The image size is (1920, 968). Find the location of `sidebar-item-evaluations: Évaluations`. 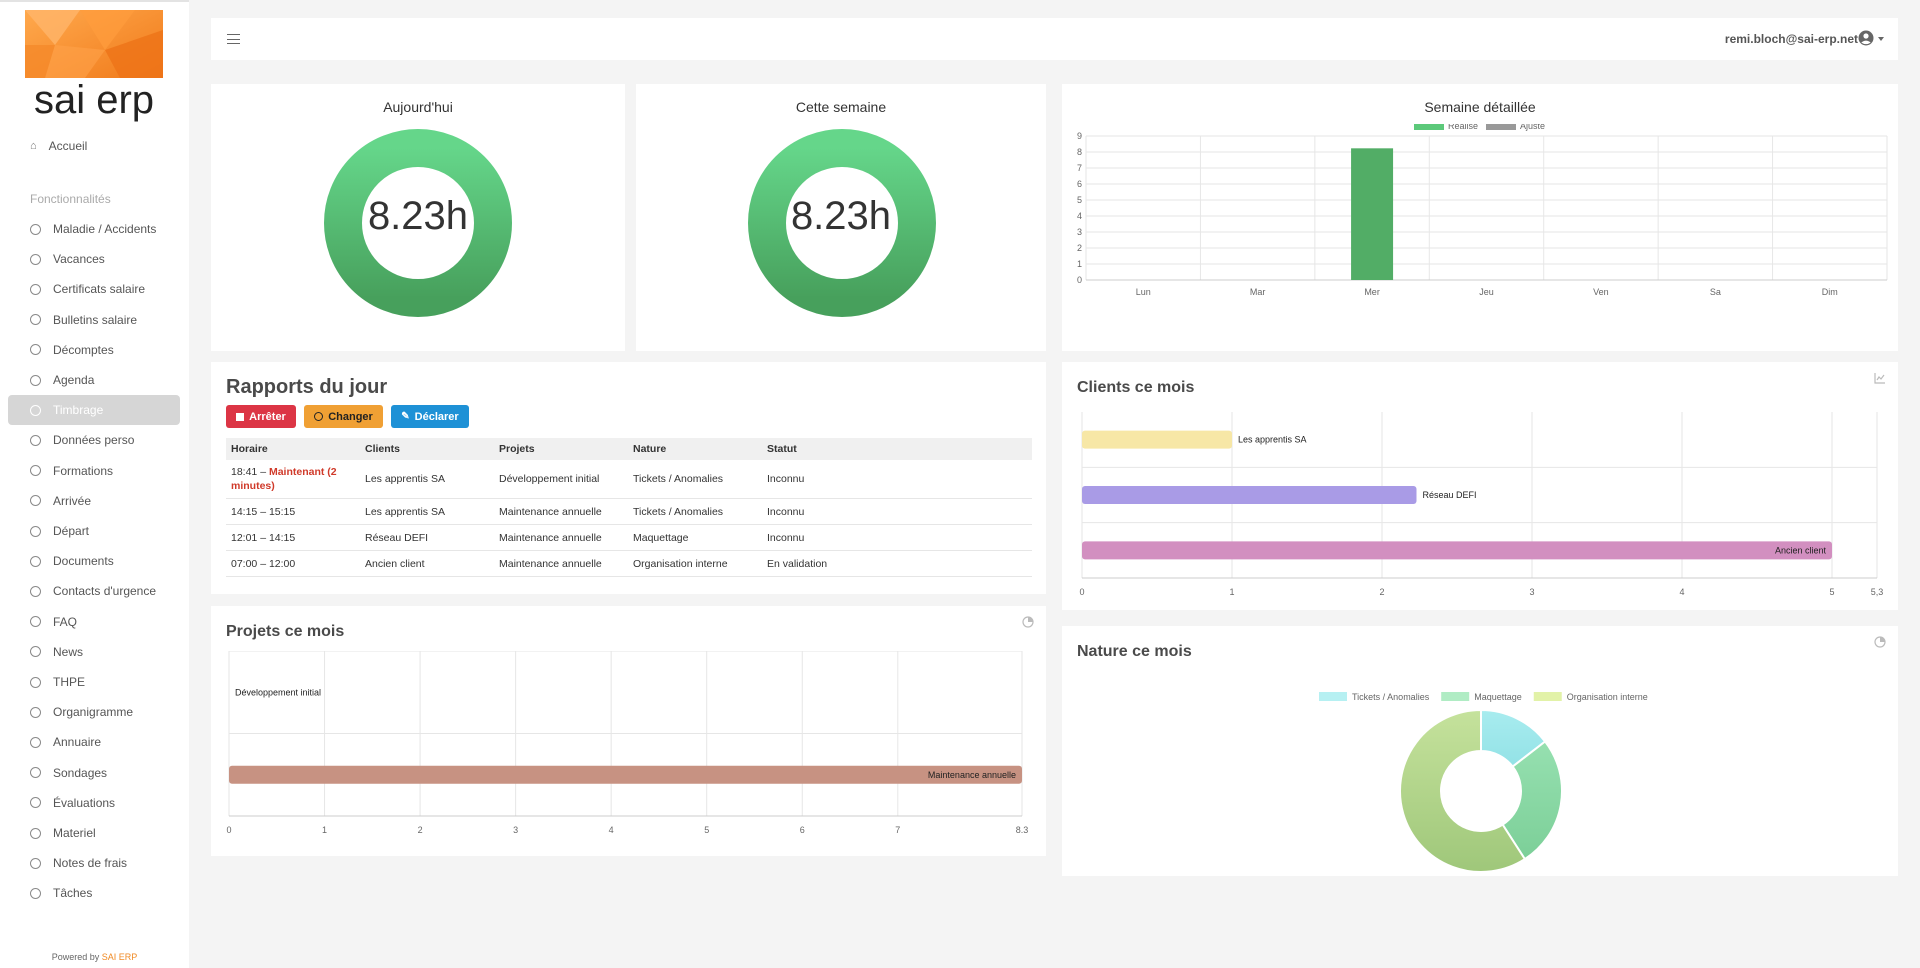

sidebar-item-evaluations: Évaluations is located at coordinates (94, 803).